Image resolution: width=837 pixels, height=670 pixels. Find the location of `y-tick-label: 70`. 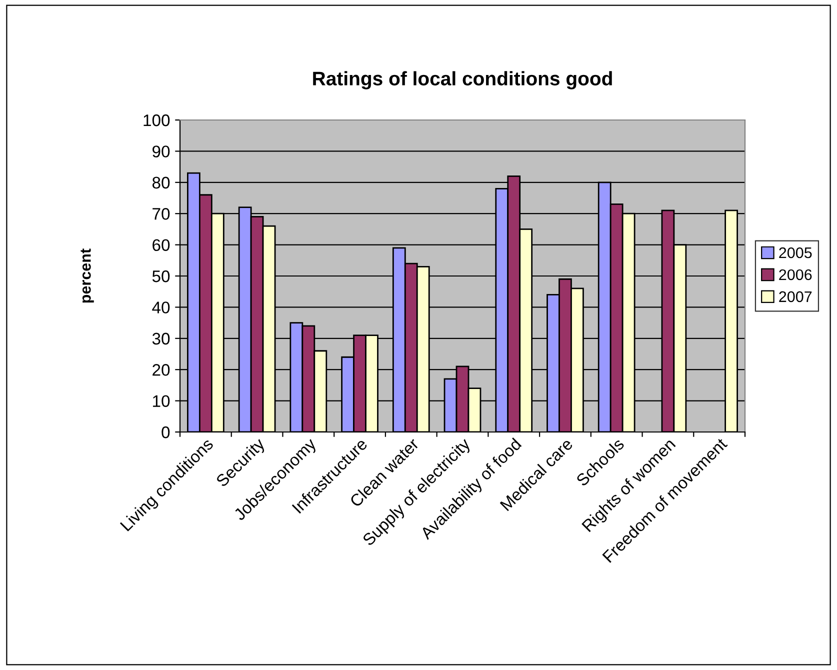

y-tick-label: 70 is located at coordinates (161, 214).